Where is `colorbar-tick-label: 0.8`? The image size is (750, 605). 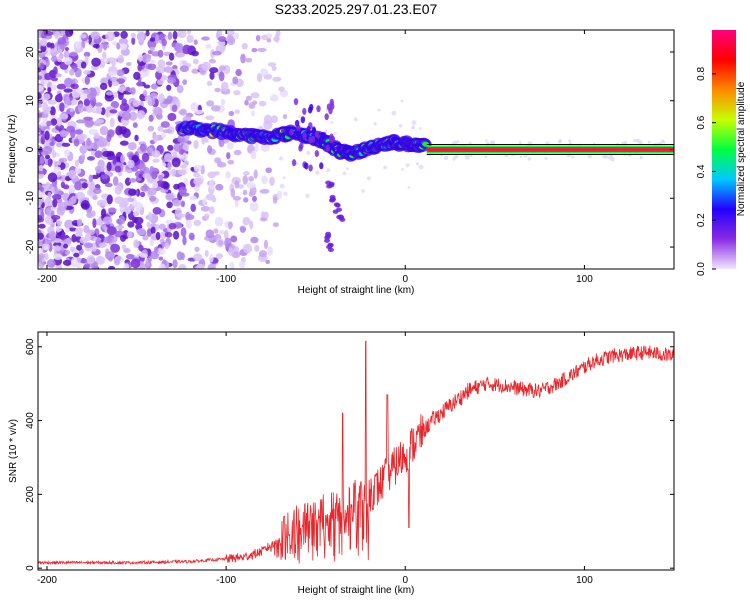
colorbar-tick-label: 0.8 is located at coordinates (701, 74).